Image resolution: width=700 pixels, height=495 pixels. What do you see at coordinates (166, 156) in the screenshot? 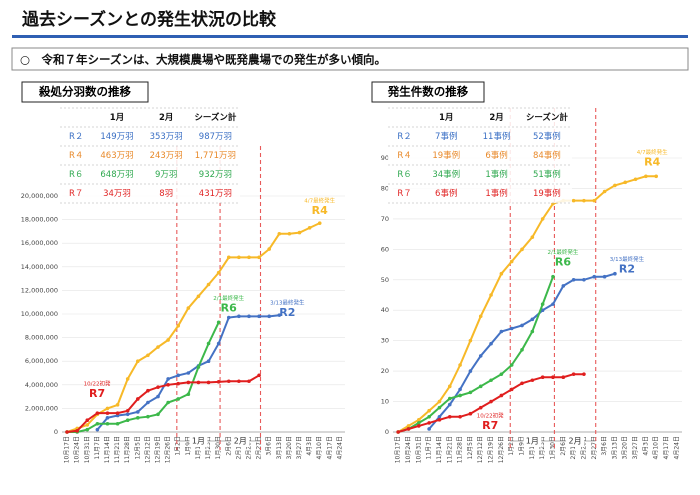
I see `table-cell: 243万羽` at bounding box center [166, 156].